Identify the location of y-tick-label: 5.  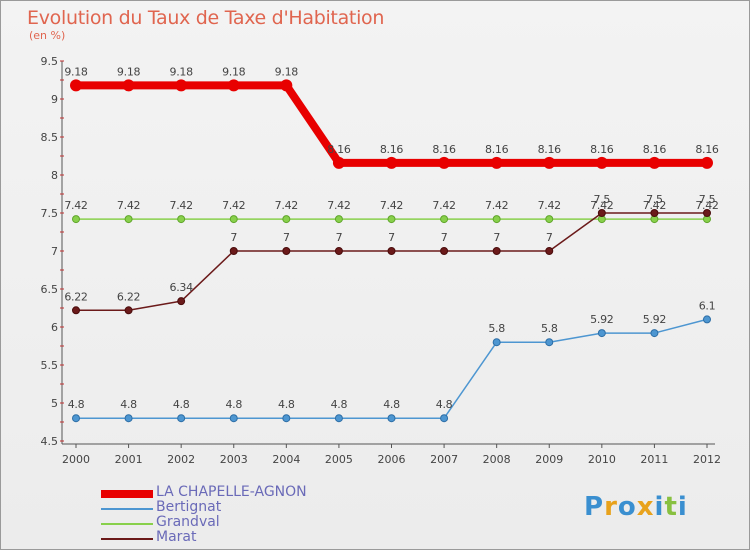
(54, 403).